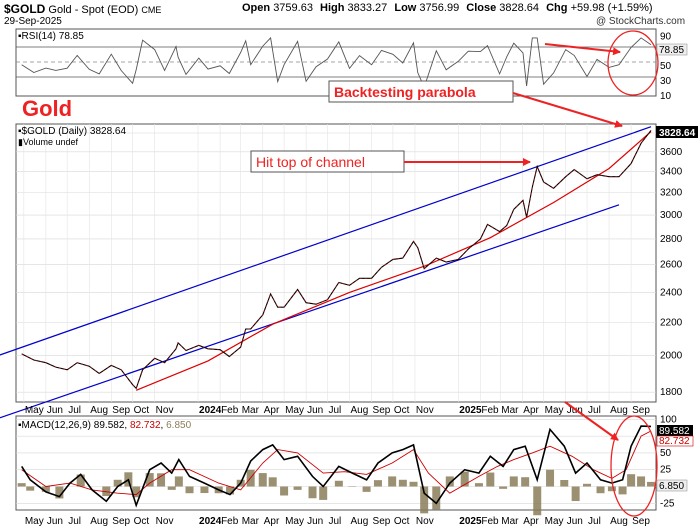 This screenshot has width=700, height=530. What do you see at coordinates (674, 441) in the screenshot?
I see `macd-signal-last-value: 82.732` at bounding box center [674, 441].